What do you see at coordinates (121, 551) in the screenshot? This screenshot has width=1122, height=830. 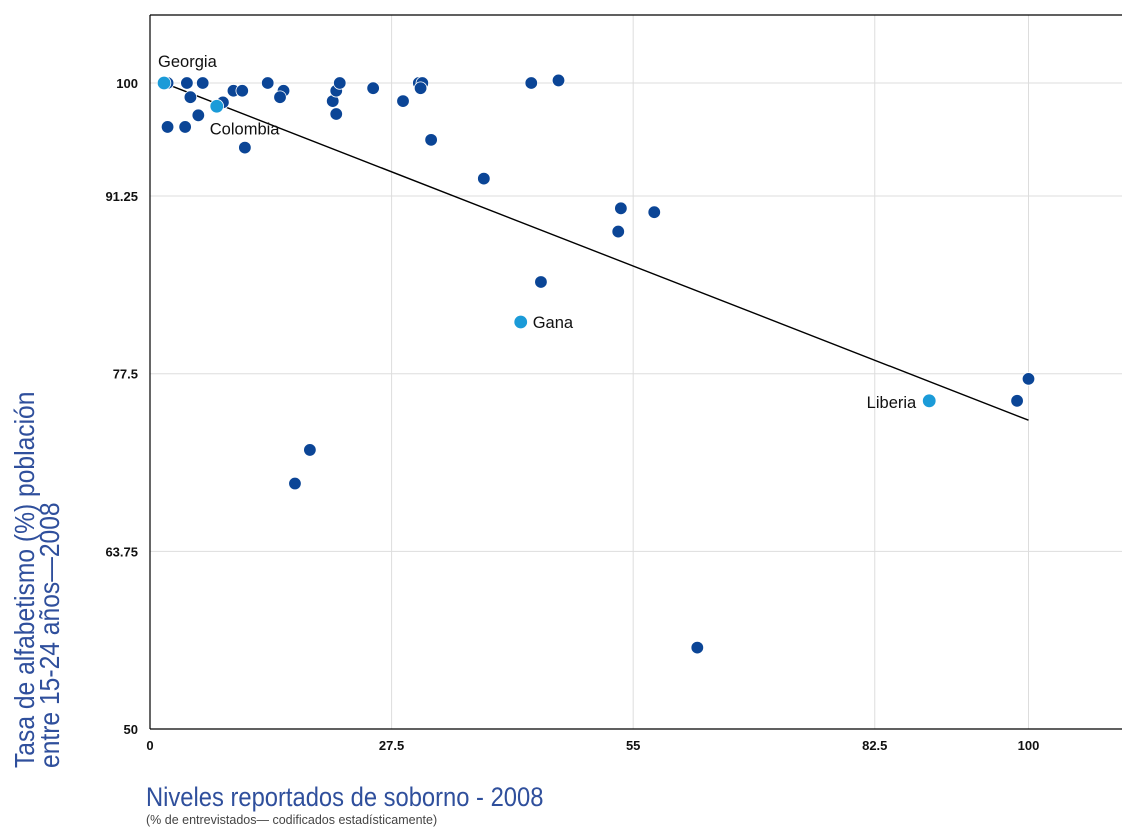 I see `y-tick-label: 63.75` at bounding box center [121, 551].